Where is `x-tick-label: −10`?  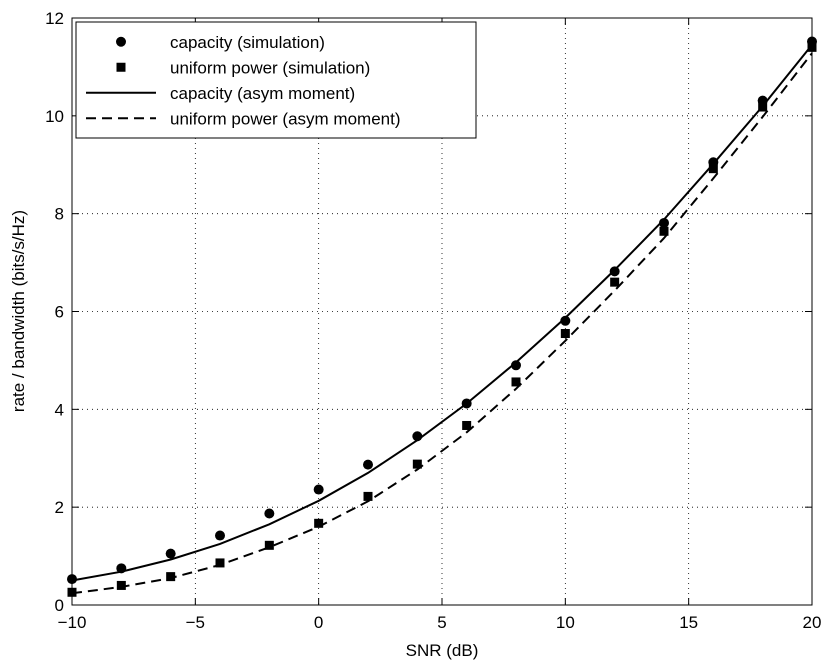
x-tick-label: −10 is located at coordinates (72, 622).